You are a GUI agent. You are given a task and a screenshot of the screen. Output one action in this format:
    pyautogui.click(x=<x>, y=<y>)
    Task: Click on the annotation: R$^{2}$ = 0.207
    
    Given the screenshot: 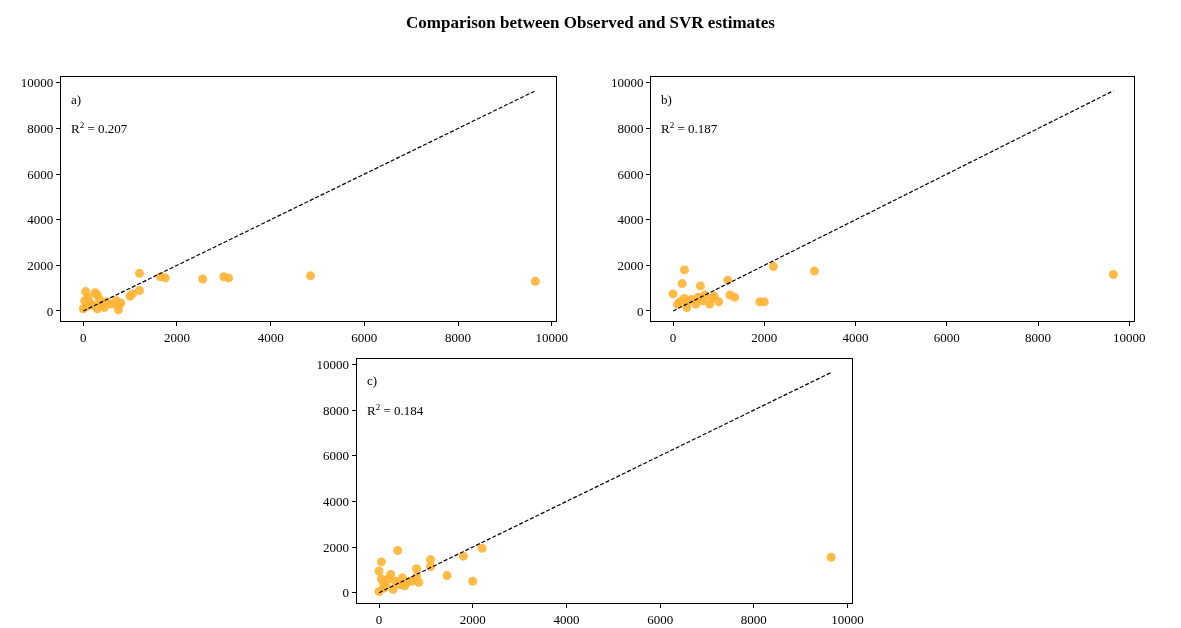 What is the action you would take?
    pyautogui.click(x=99, y=128)
    